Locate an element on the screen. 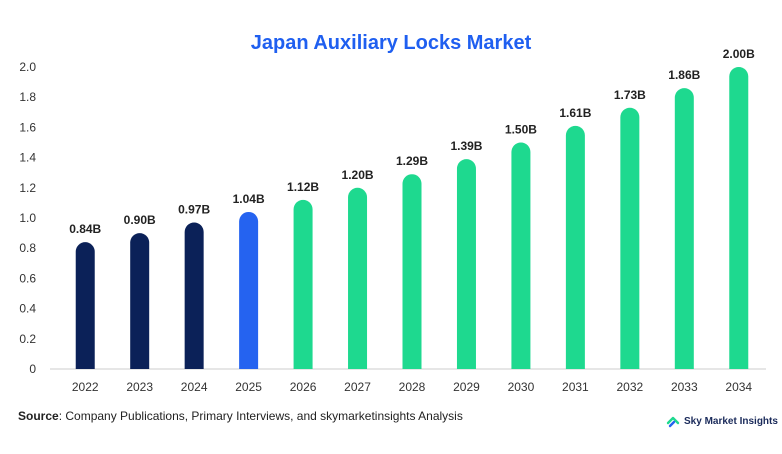  x-tick-label: 2022 is located at coordinates (85, 387).